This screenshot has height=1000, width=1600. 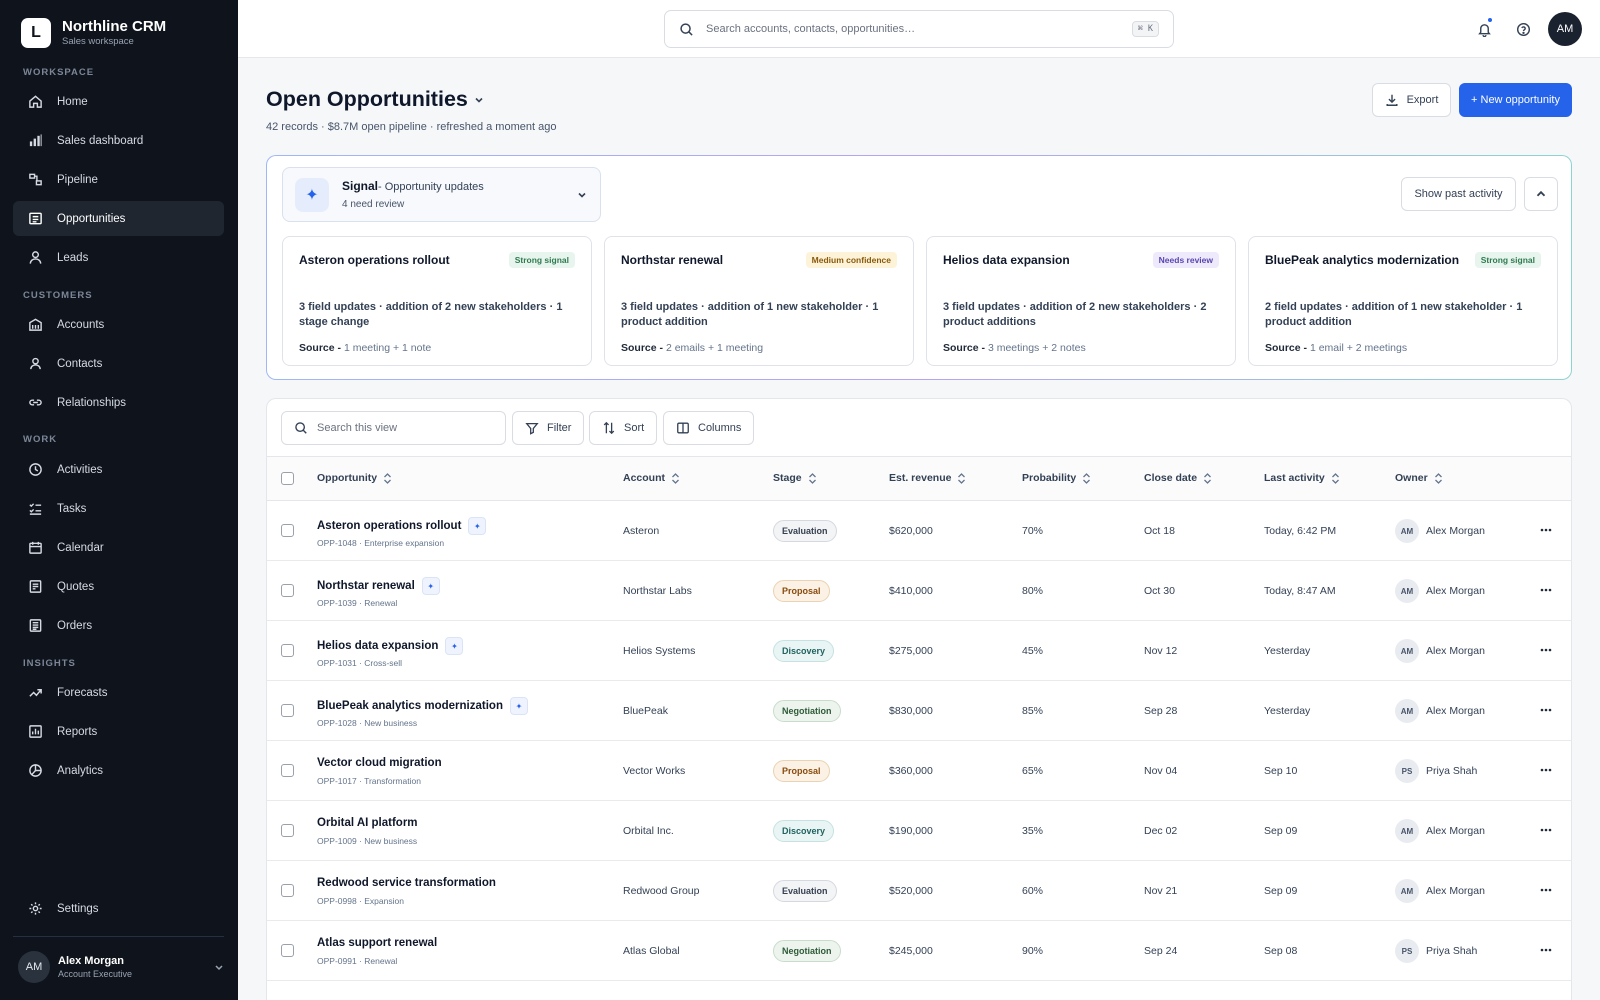 I want to click on sidebar-item-leads: Leads, so click(x=118, y=257).